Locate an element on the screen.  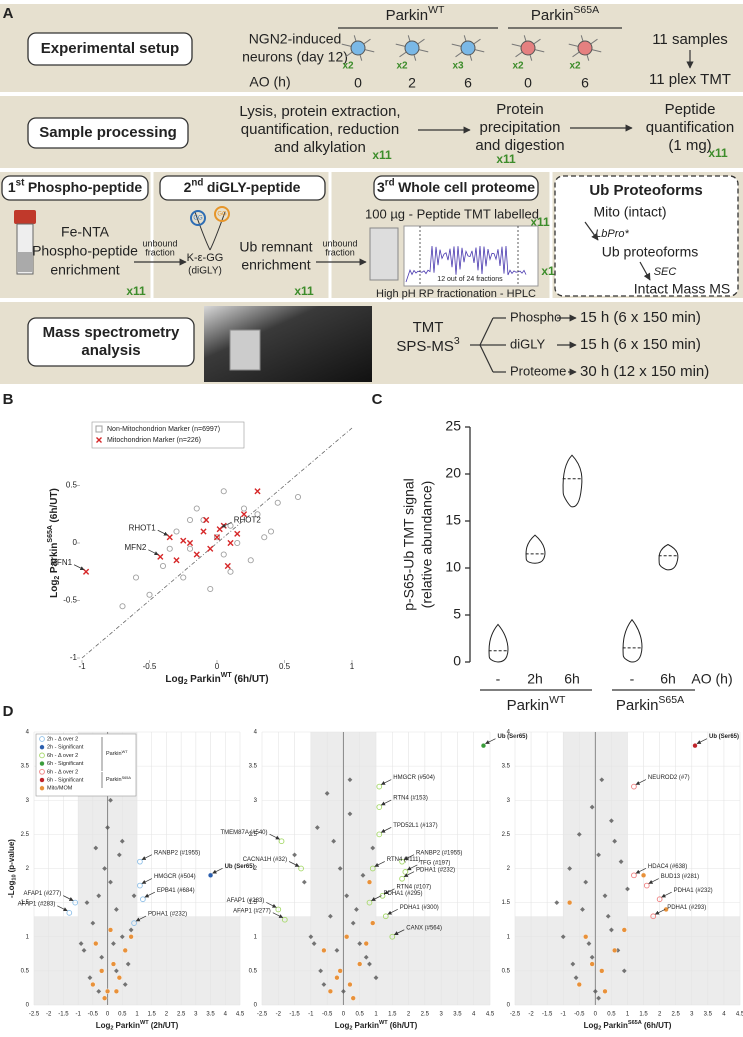
y-tick-label: -0.5 is located at coordinates (70, 600).